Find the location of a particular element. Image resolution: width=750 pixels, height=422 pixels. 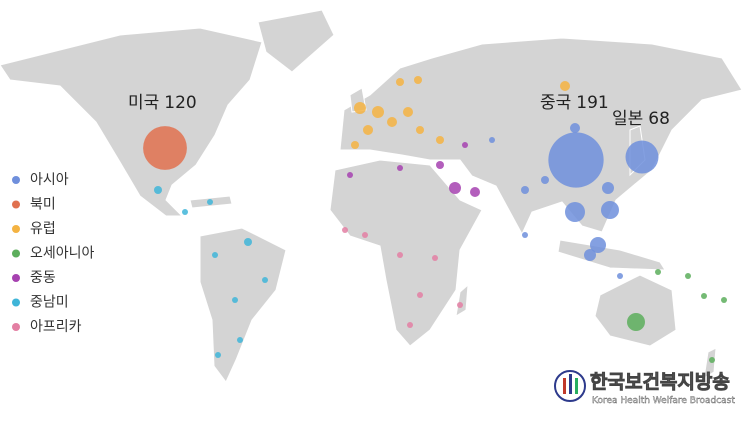

south-america is located at coordinates (243, 305).